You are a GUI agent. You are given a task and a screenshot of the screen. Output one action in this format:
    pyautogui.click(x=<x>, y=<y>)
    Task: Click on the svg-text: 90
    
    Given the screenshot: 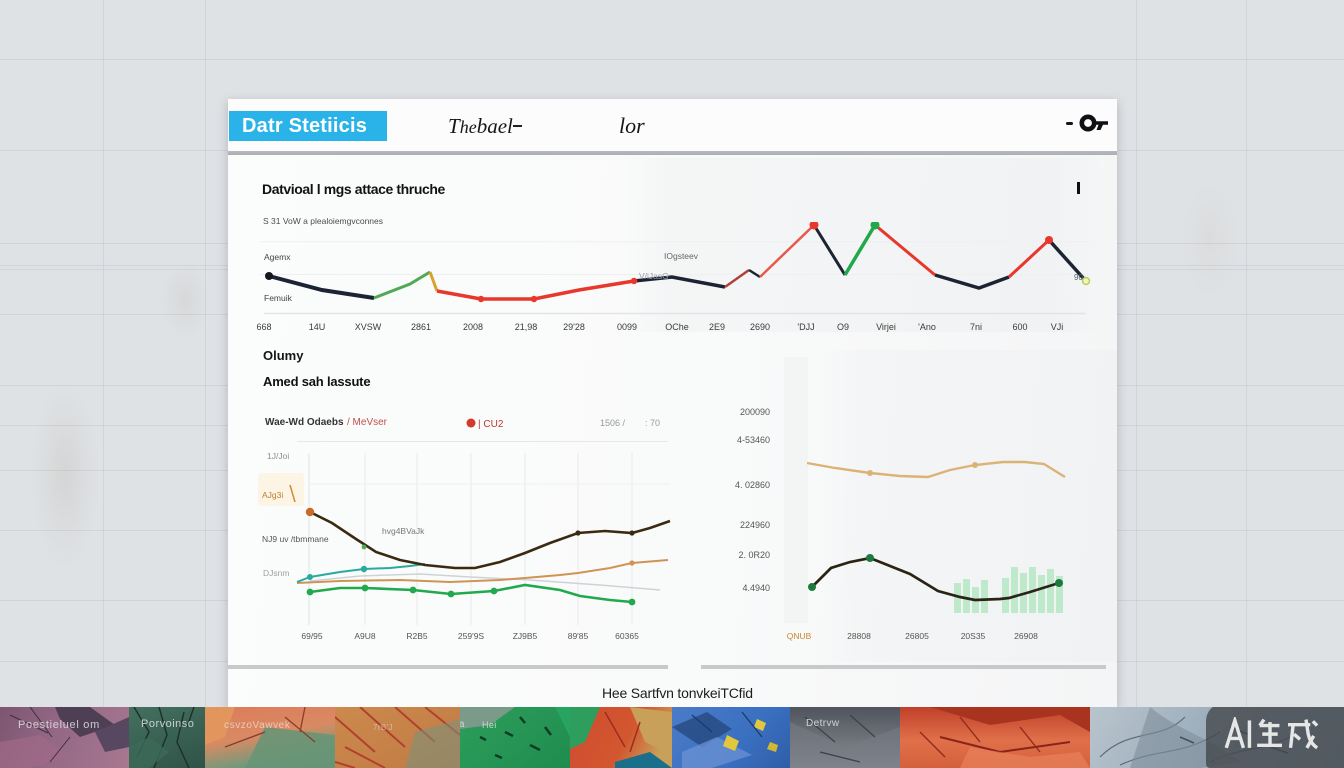 What is the action you would take?
    pyautogui.click(x=1078, y=277)
    